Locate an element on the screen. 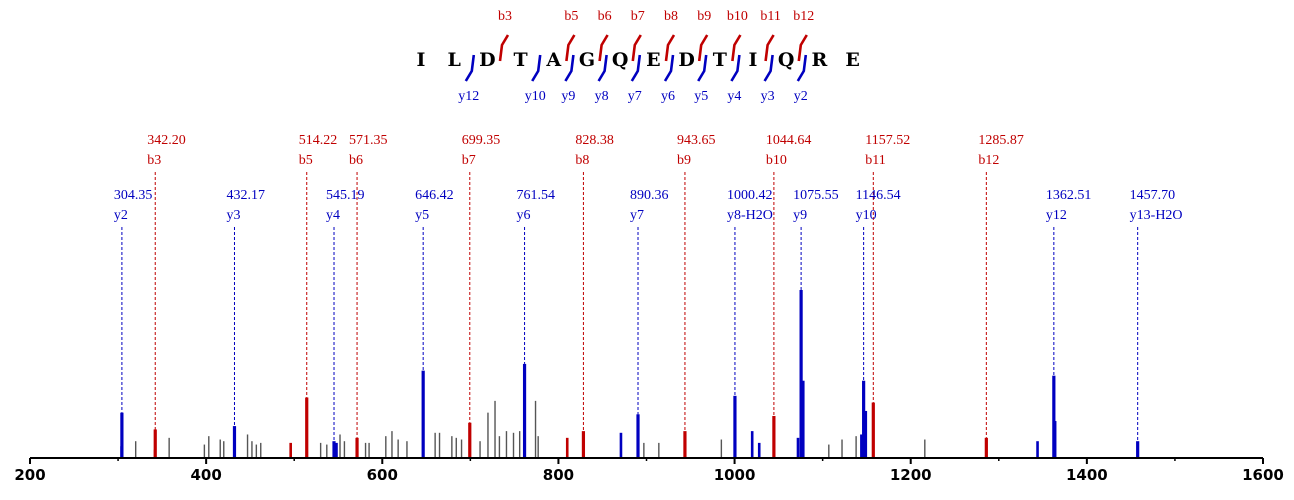  peak-ion-label: b5 is located at coordinates (306, 160).